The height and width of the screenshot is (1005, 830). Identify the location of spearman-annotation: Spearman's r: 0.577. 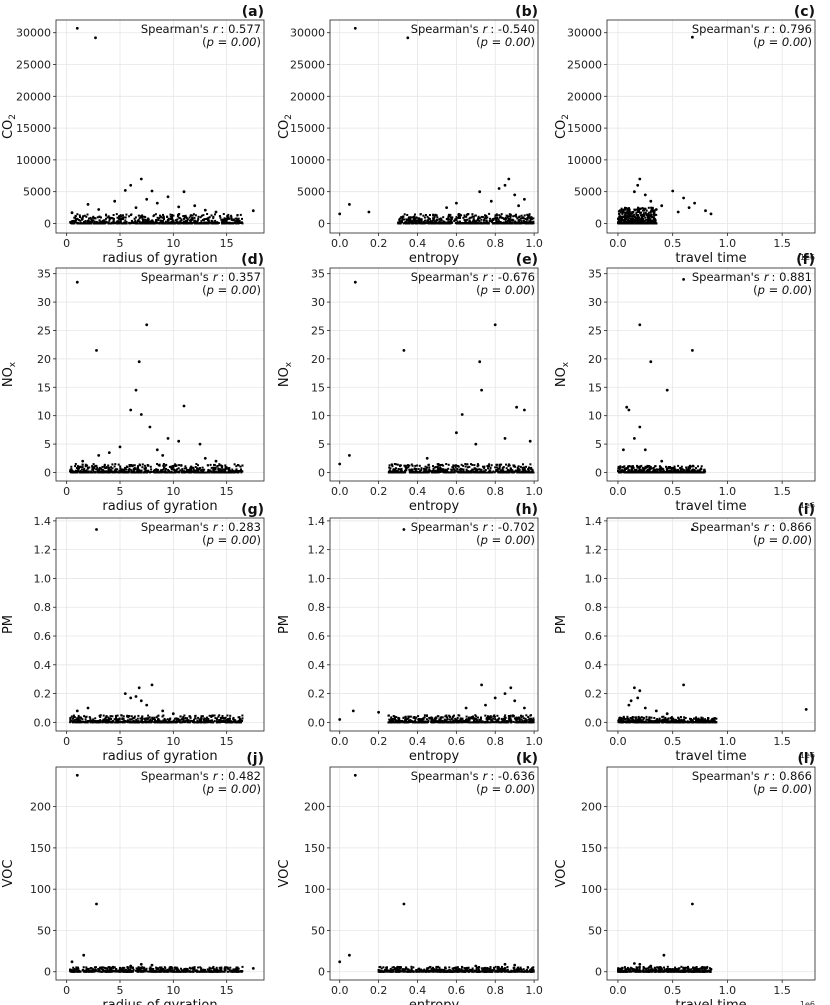
(201, 29).